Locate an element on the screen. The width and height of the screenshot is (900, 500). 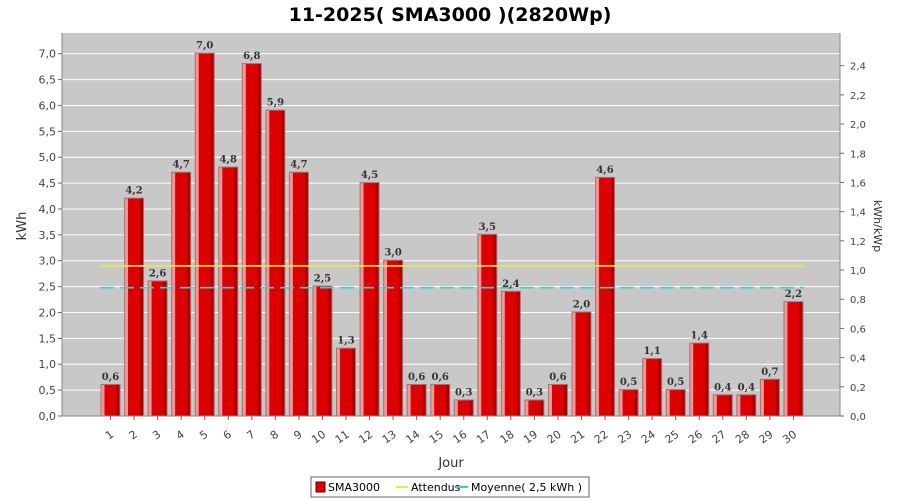
legend-label: Moyenne( 2,5 kWh ) is located at coordinates (526, 487).